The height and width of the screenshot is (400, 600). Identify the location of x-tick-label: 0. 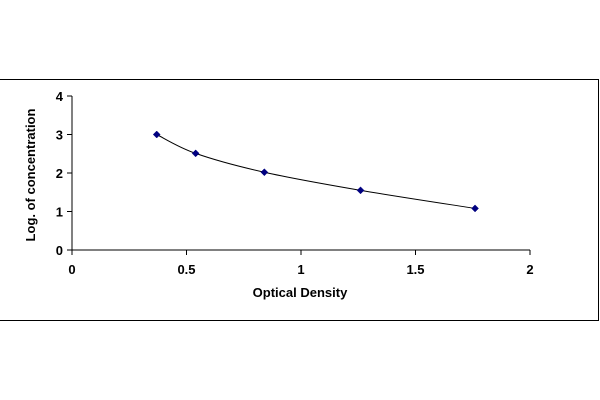
(71, 269).